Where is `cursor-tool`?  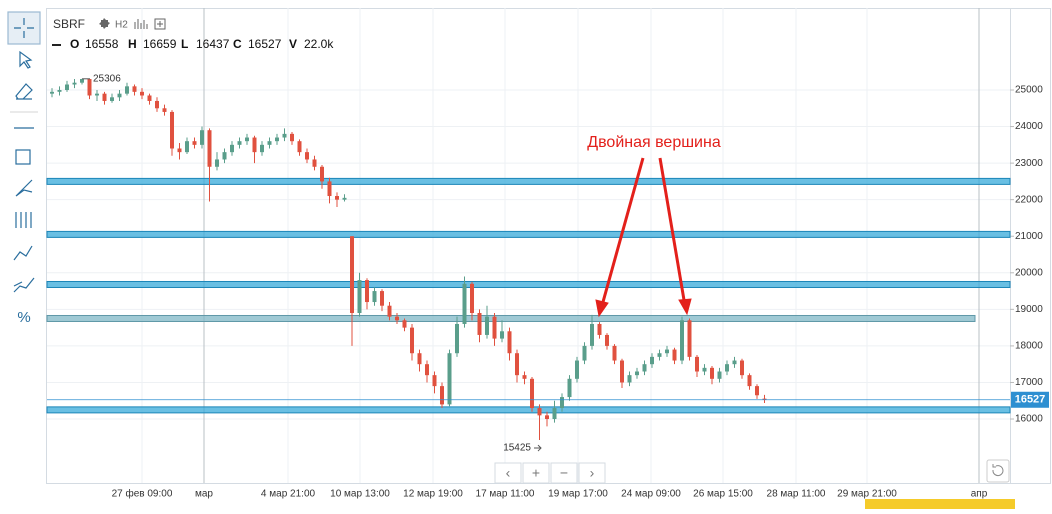
cursor-tool is located at coordinates (24, 28).